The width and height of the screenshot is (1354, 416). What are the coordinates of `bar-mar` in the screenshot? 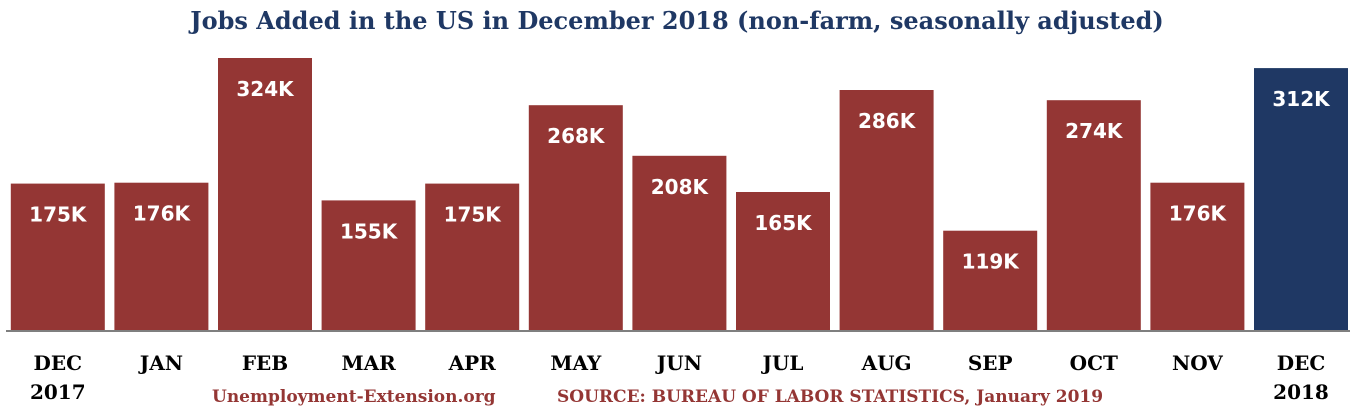 It's located at (368, 265).